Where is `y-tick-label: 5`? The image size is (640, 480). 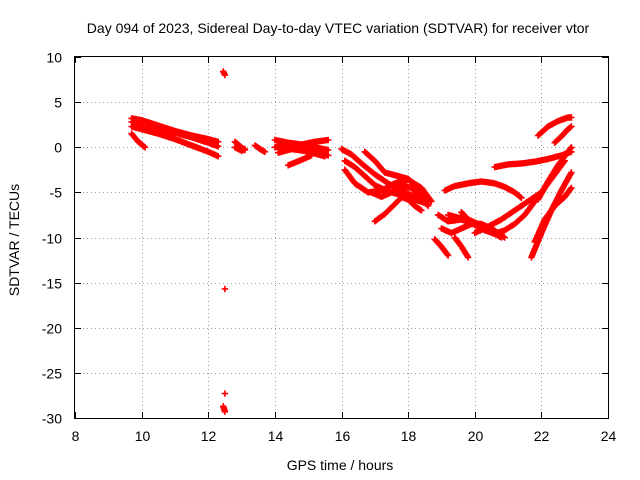
y-tick-label: 5 is located at coordinates (58, 103).